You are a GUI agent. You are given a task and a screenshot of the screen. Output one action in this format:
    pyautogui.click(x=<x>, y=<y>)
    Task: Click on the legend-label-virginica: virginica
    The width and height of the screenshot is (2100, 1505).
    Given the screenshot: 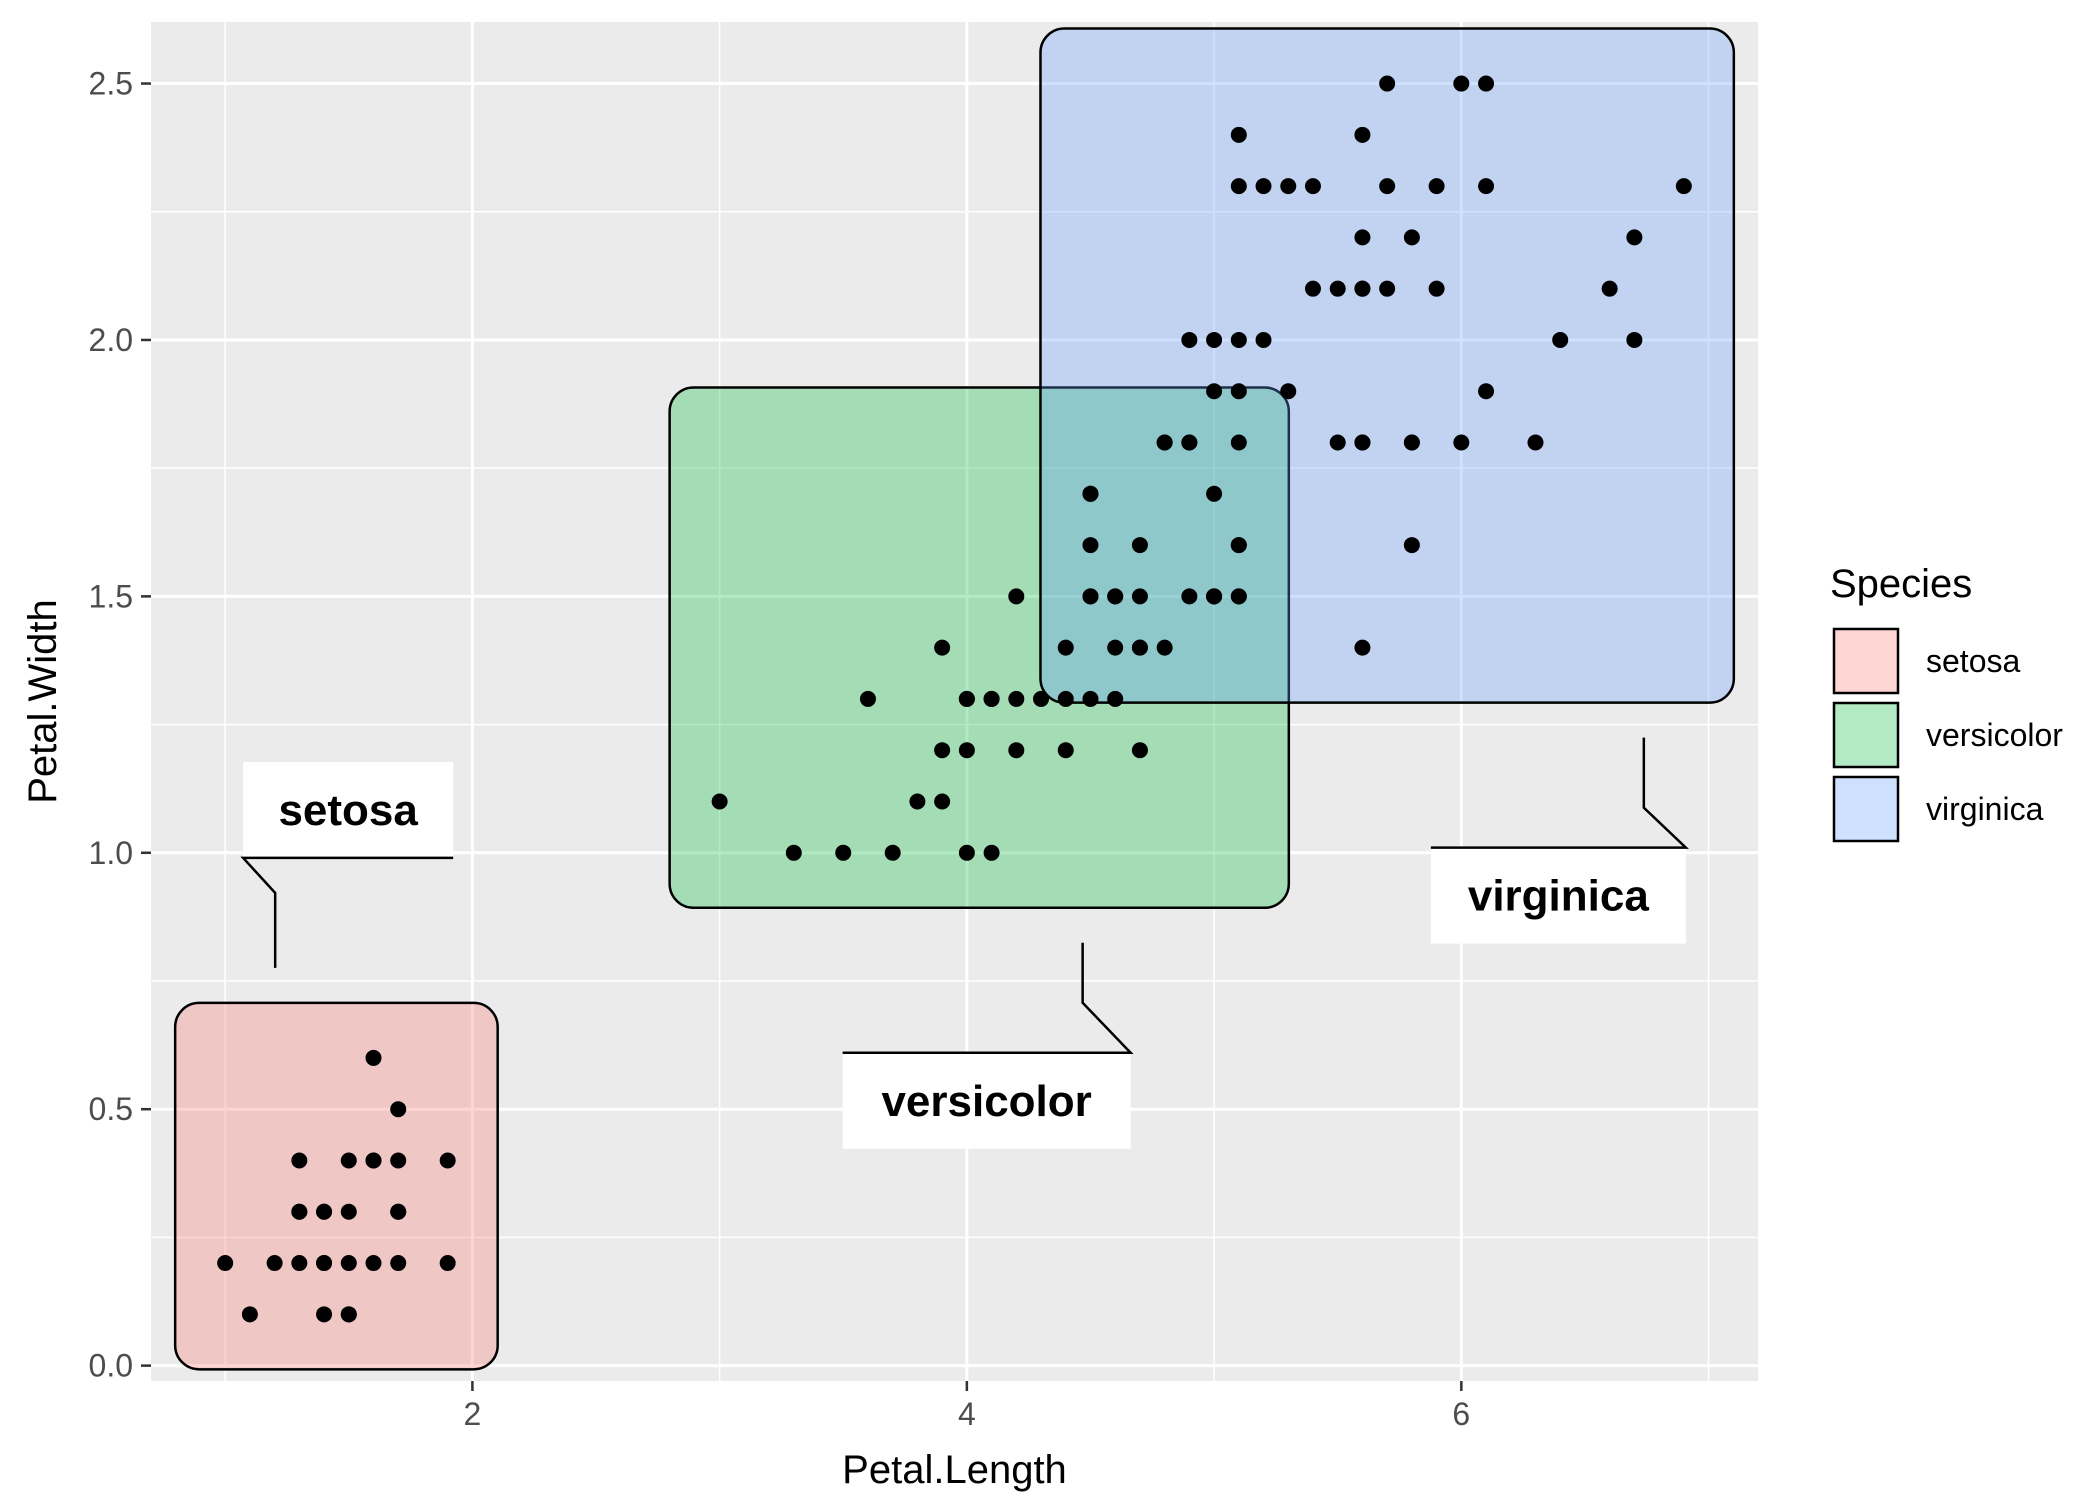 What is the action you would take?
    pyautogui.click(x=1985, y=809)
    